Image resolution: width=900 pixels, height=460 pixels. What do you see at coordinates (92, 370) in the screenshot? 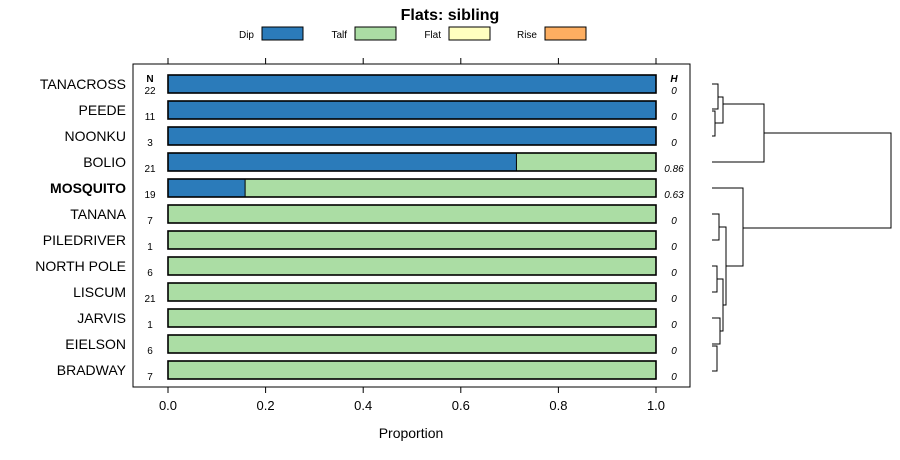
I see `category-label: BRADWAY` at bounding box center [92, 370].